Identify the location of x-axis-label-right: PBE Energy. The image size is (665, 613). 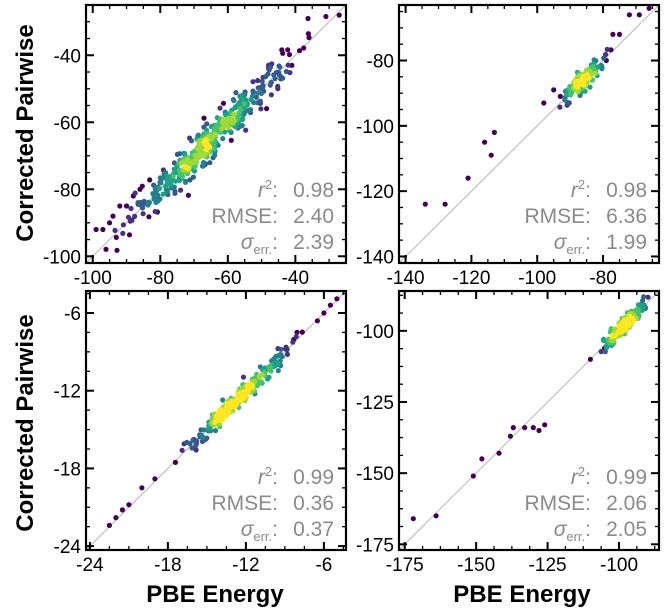
(522, 594).